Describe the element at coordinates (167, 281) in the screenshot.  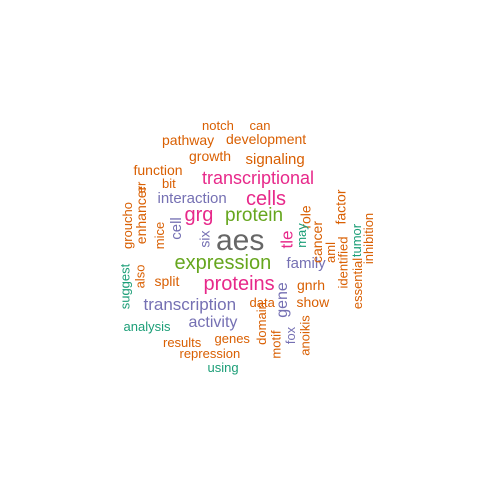
I see `word-split: split` at that location.